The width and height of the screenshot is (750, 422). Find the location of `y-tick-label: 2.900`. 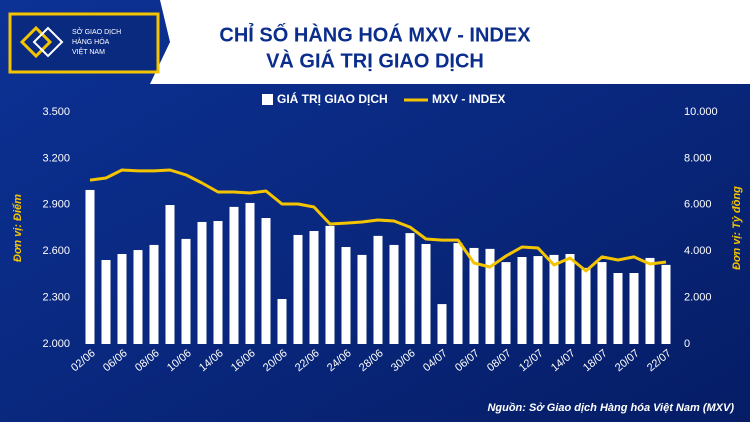

y-tick-label: 2.900 is located at coordinates (56, 205).